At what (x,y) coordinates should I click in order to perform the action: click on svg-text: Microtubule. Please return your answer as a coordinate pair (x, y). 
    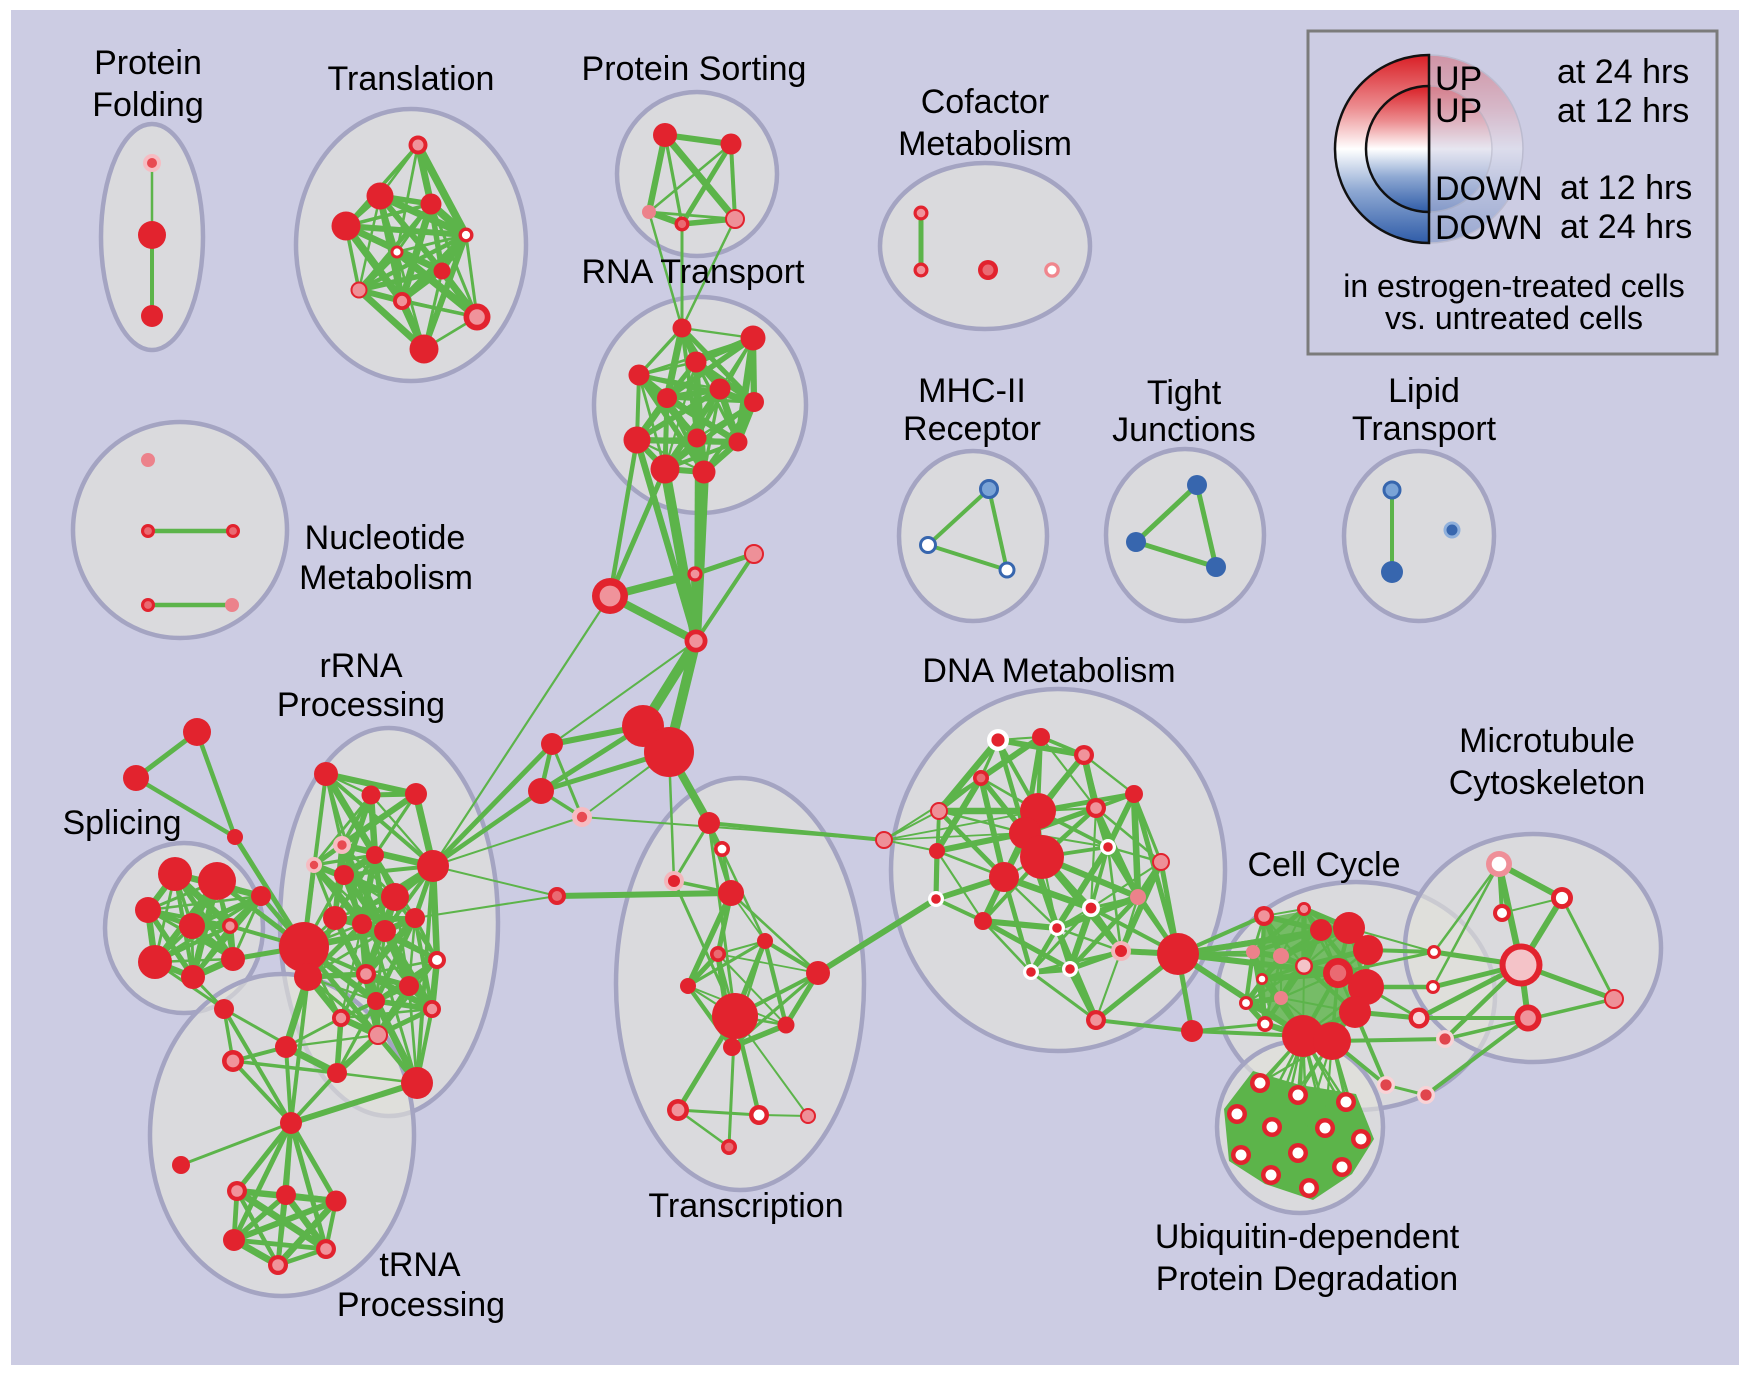
    Looking at the image, I should click on (1547, 741).